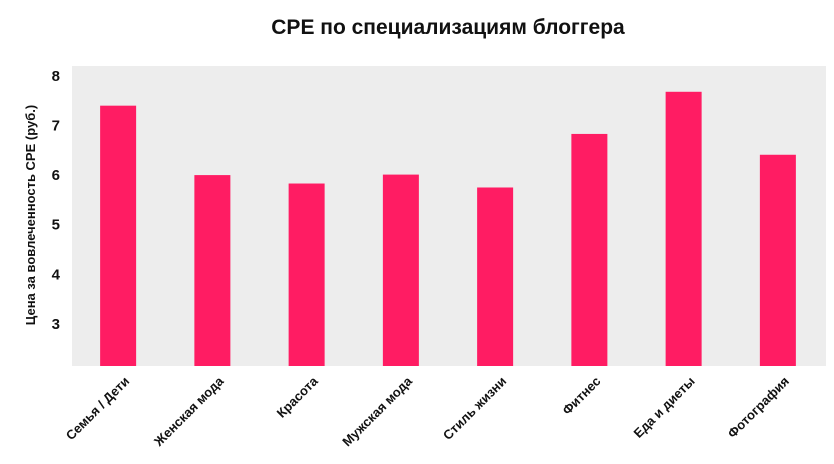  What do you see at coordinates (56, 126) in the screenshot?
I see `y-tick-label: 7` at bounding box center [56, 126].